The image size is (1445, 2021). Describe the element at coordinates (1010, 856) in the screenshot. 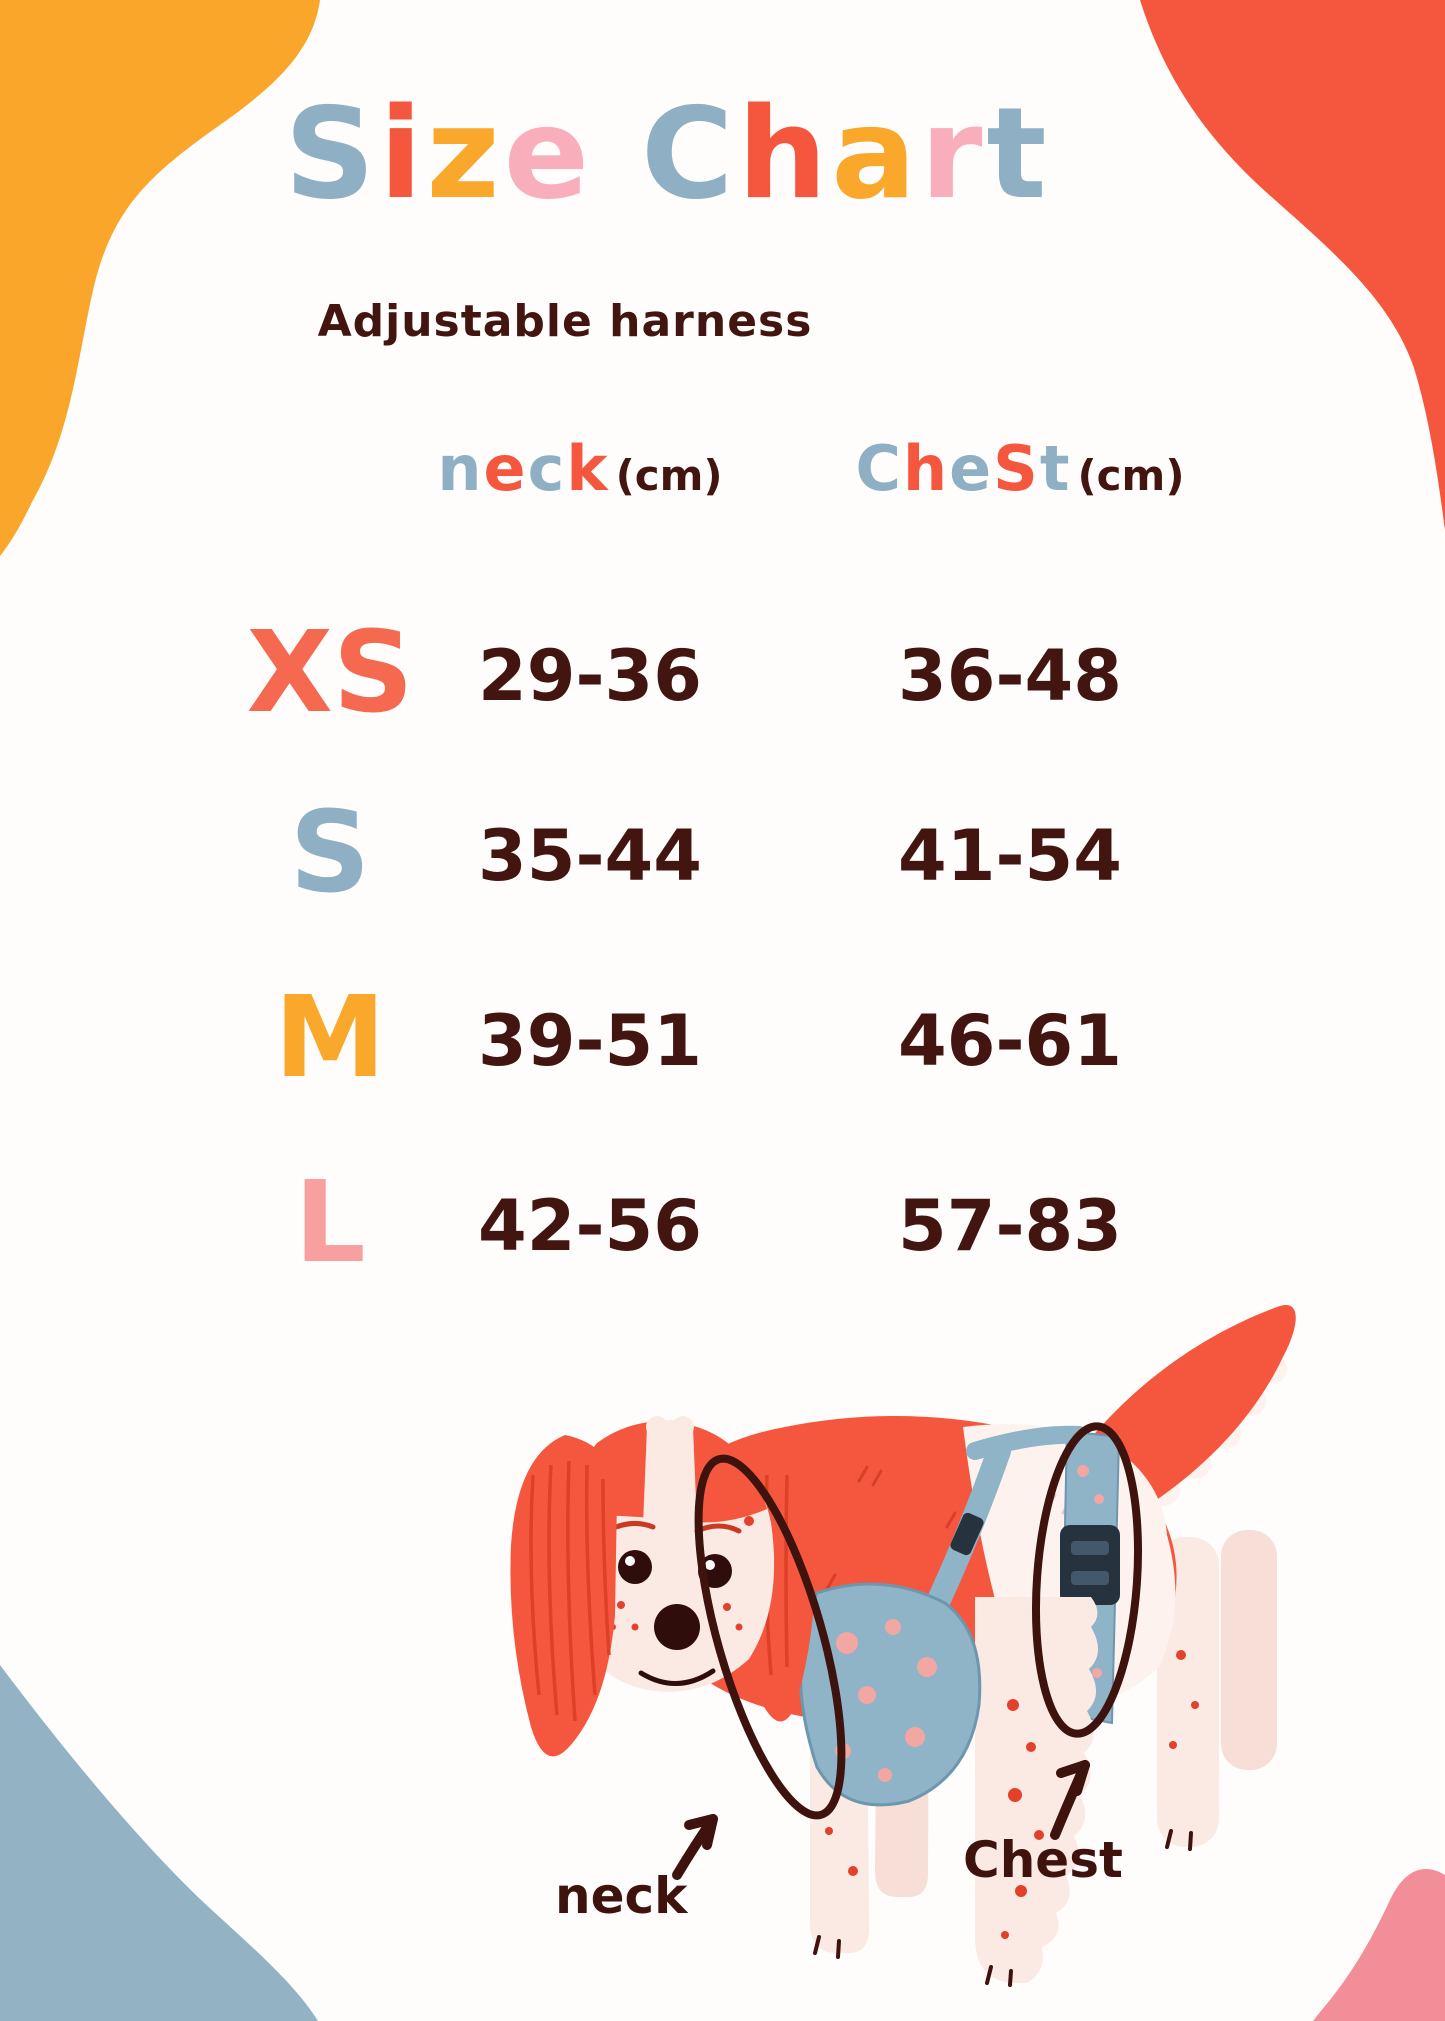

I see `chest-value-s: 41-54` at that location.